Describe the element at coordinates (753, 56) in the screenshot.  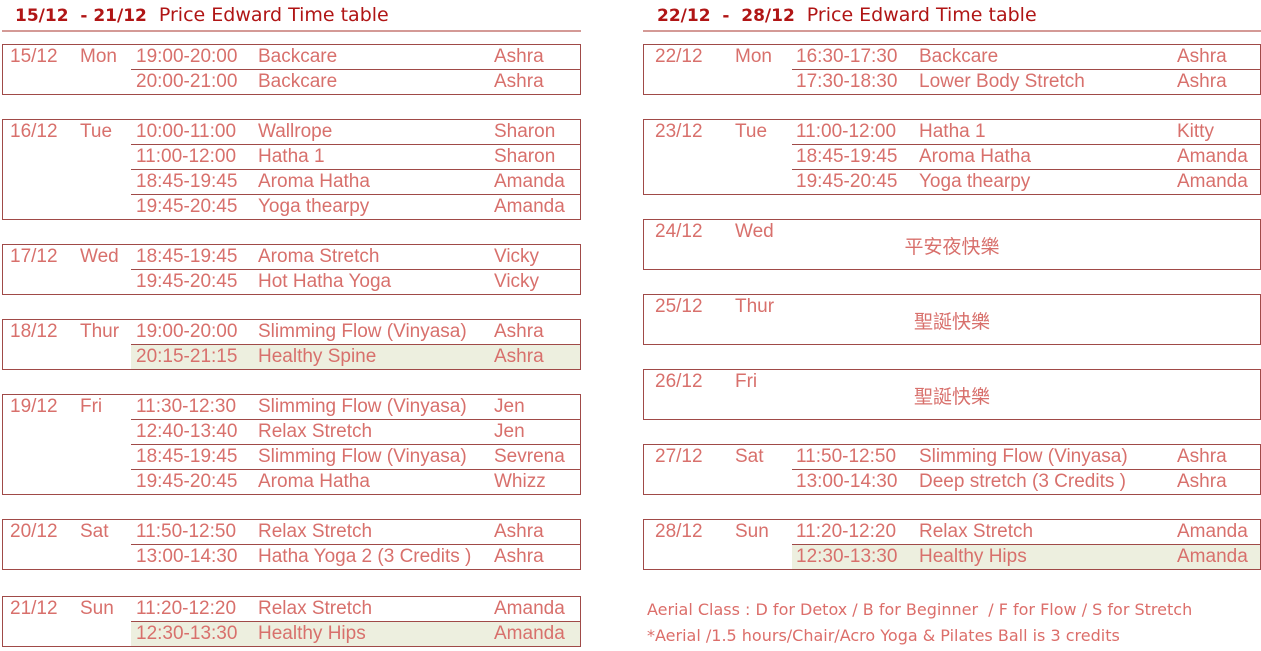
I see `day-name: Mon` at that location.